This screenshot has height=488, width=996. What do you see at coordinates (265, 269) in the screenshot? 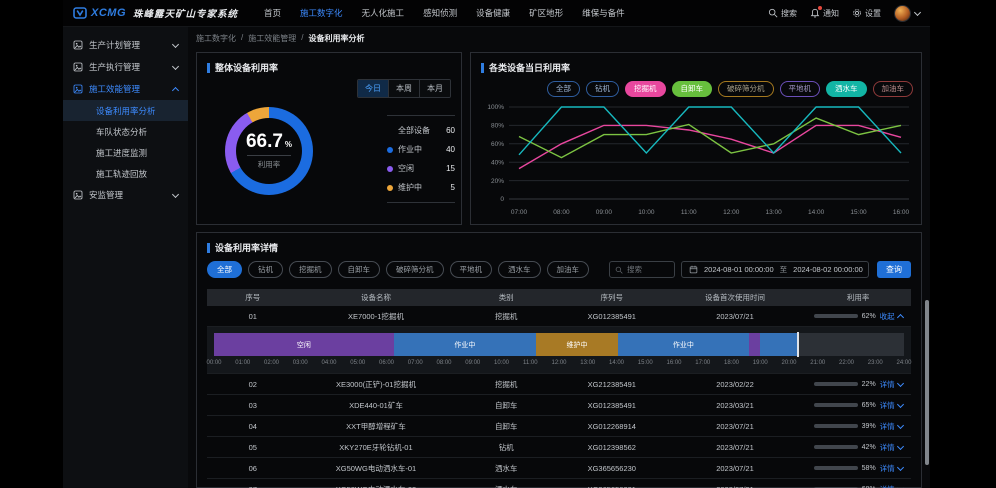
I see `filter-钻机: 钻机` at bounding box center [265, 269].